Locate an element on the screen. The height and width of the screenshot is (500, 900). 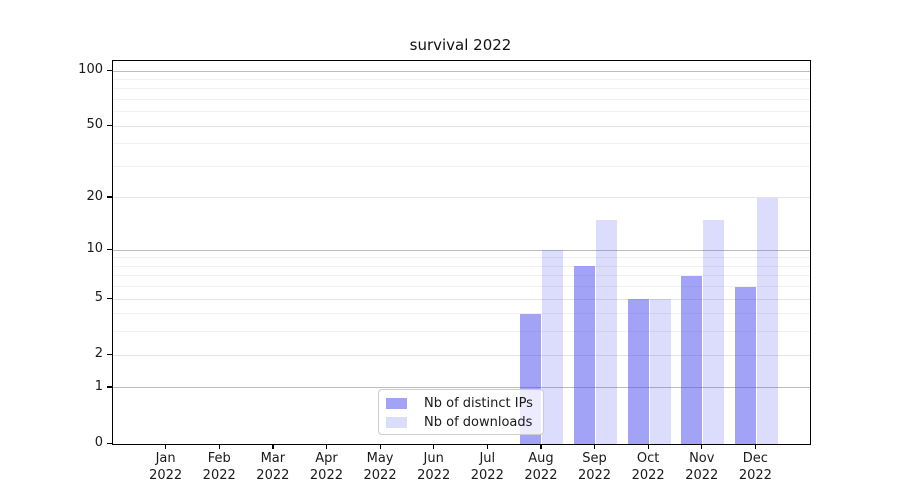
x-tick-label: Dec 2022 is located at coordinates (755, 467).